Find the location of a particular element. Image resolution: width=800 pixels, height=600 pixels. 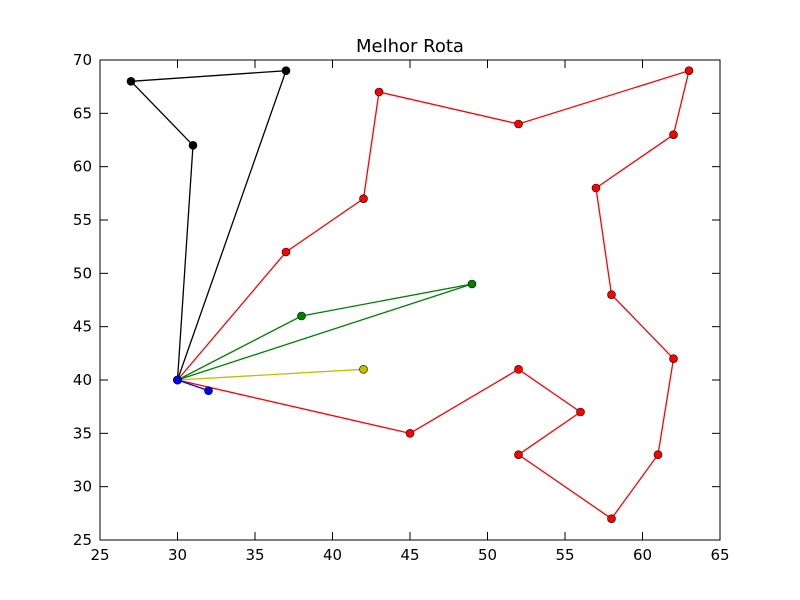

y-tick-label: 30 is located at coordinates (82, 487).